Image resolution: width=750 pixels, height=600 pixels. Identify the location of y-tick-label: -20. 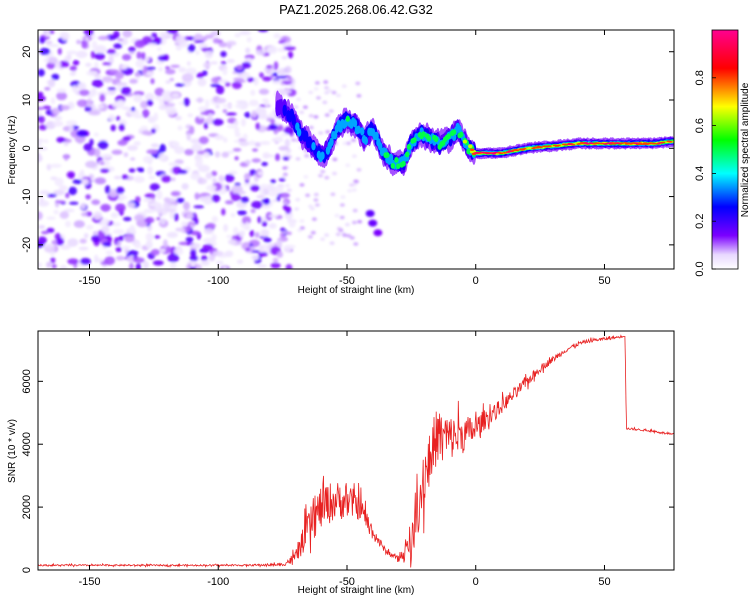
(27, 245).